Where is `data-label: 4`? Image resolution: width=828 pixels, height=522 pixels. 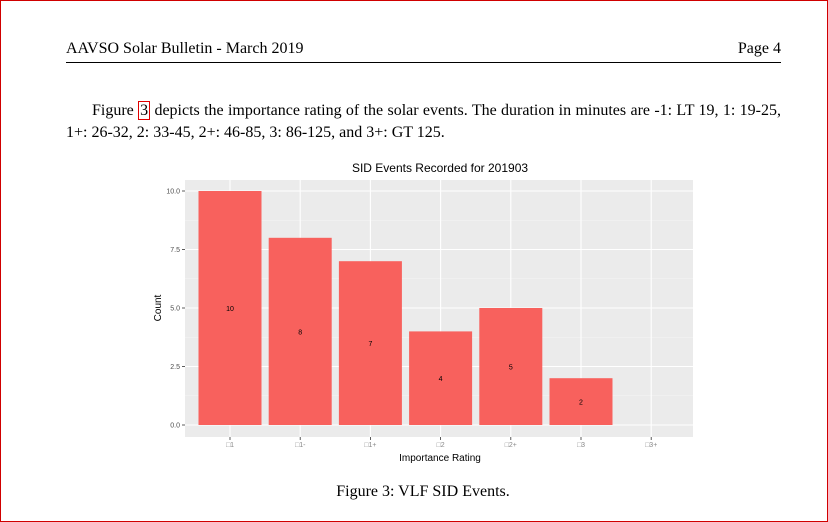 data-label: 4 is located at coordinates (441, 379).